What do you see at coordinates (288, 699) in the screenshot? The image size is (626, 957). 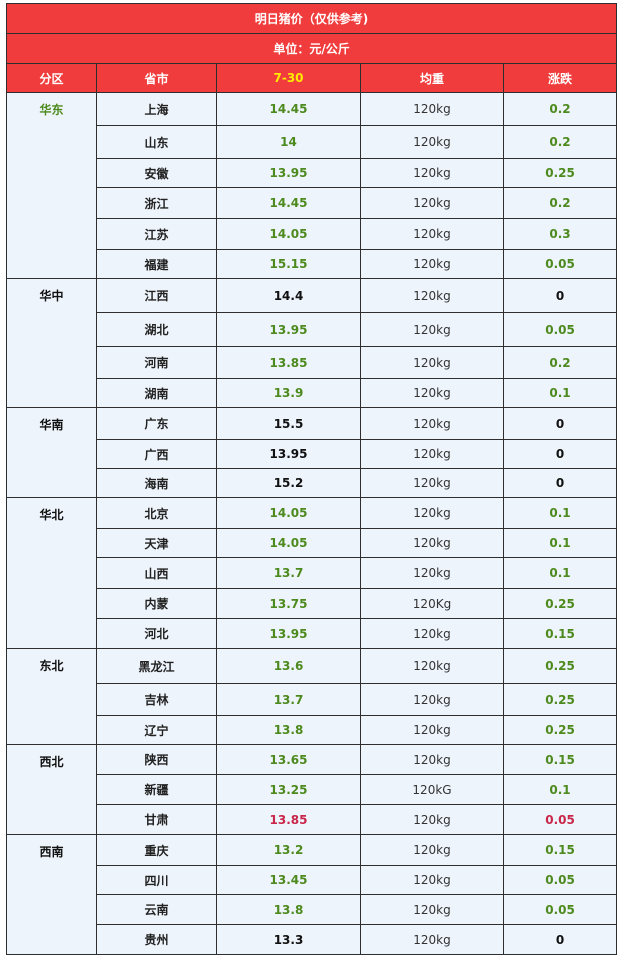 I see `price-cell: 13.7` at bounding box center [288, 699].